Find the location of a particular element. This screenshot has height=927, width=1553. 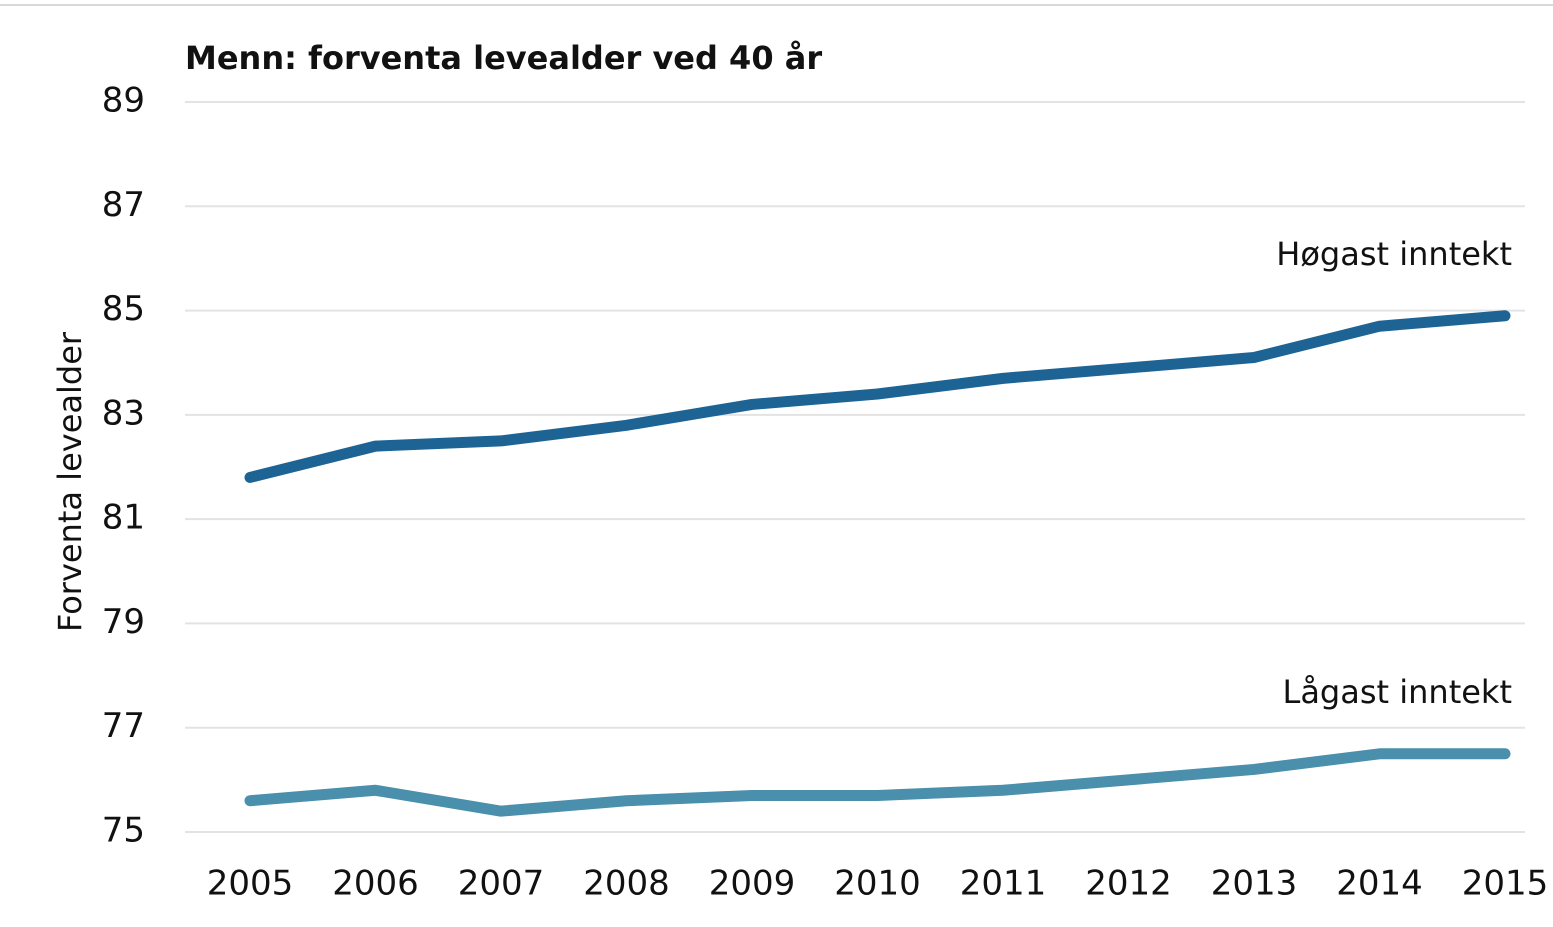

y-tick-label: 75 is located at coordinates (123, 831).